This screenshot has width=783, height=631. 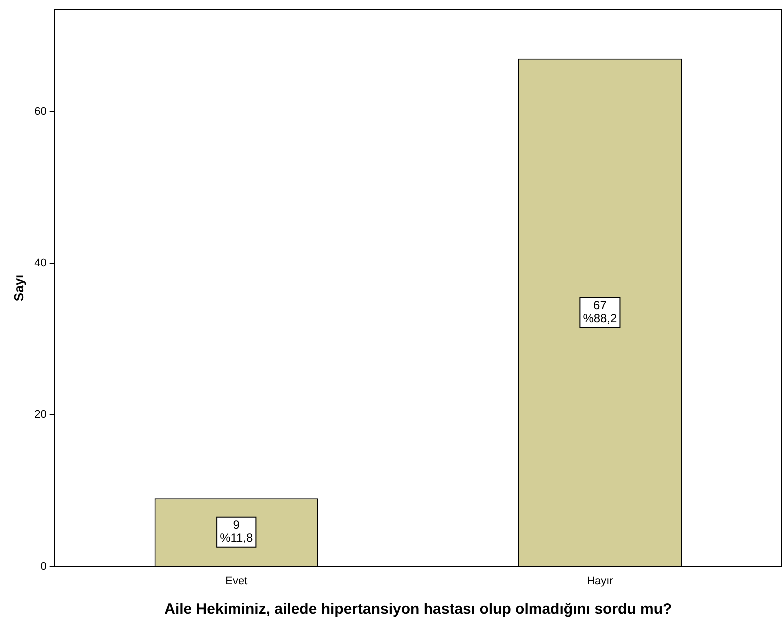 I want to click on x-tick-label: Evet, so click(x=237, y=581).